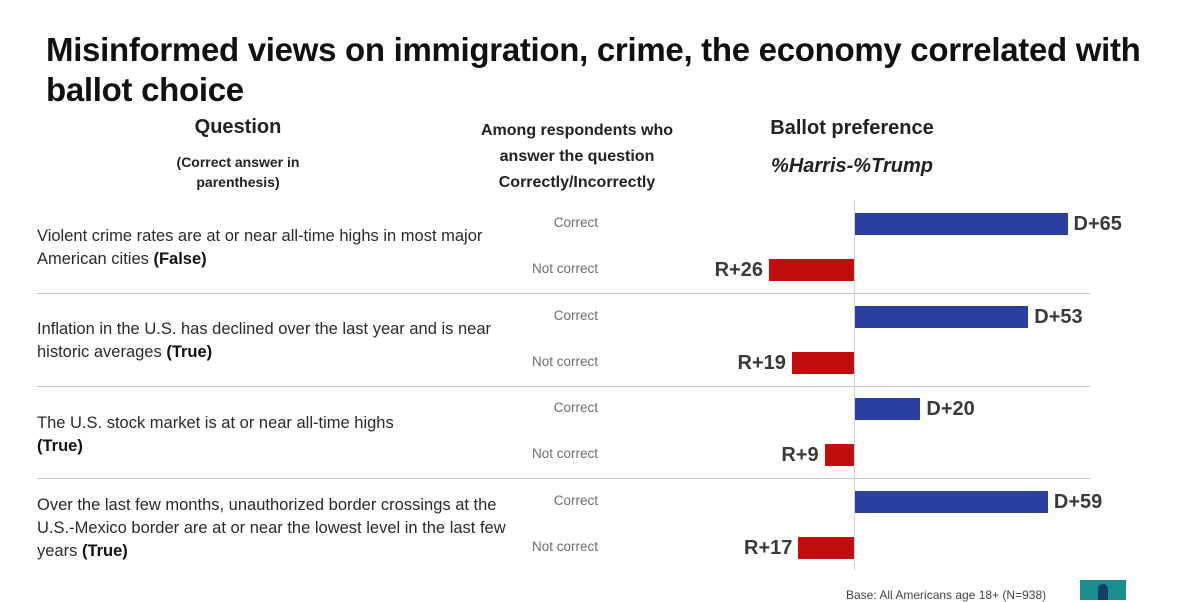 The image size is (1179, 602). What do you see at coordinates (768, 548) in the screenshot?
I see `value-label-q4-not-correct: R+17` at bounding box center [768, 548].